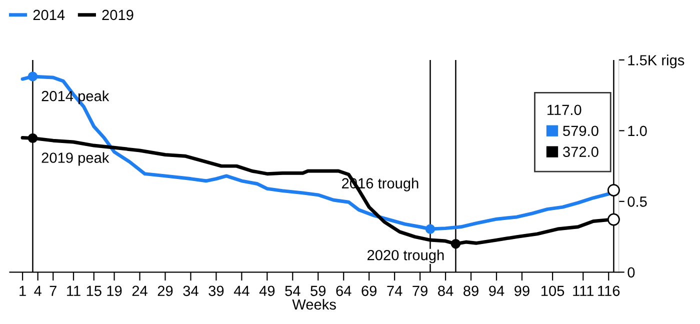 The height and width of the screenshot is (324, 700). Describe the element at coordinates (118, 15) in the screenshot. I see `legend-label: 2019` at that location.